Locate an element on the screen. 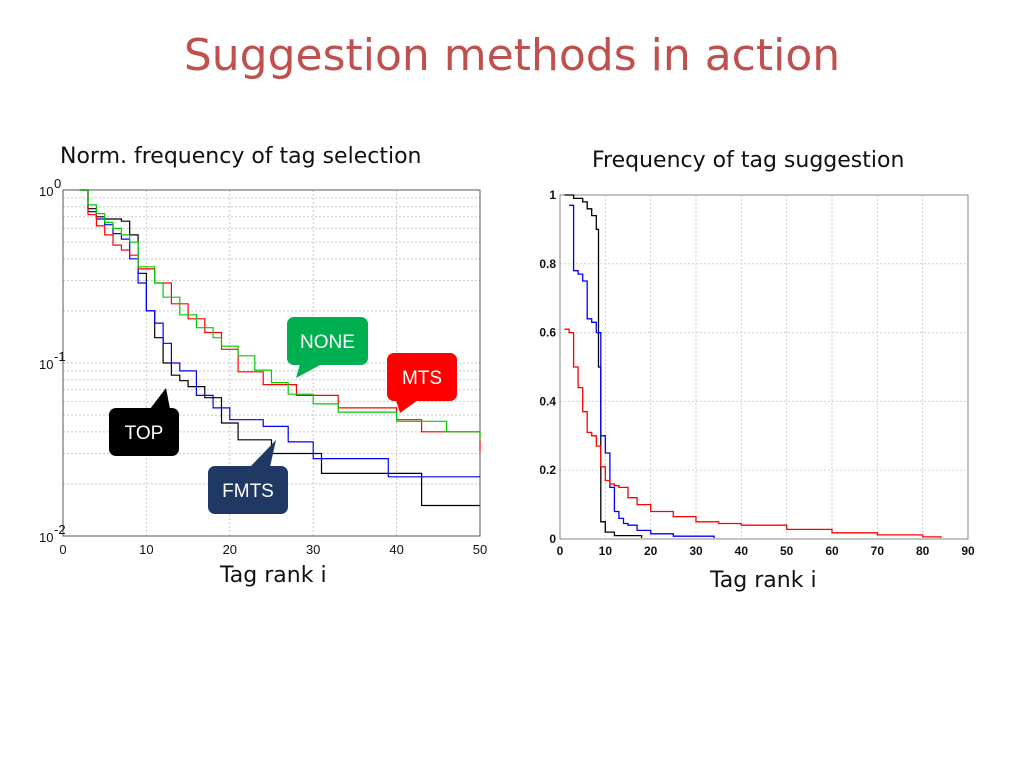  right-chart-title: Frequency of tag suggestion is located at coordinates (748, 160).